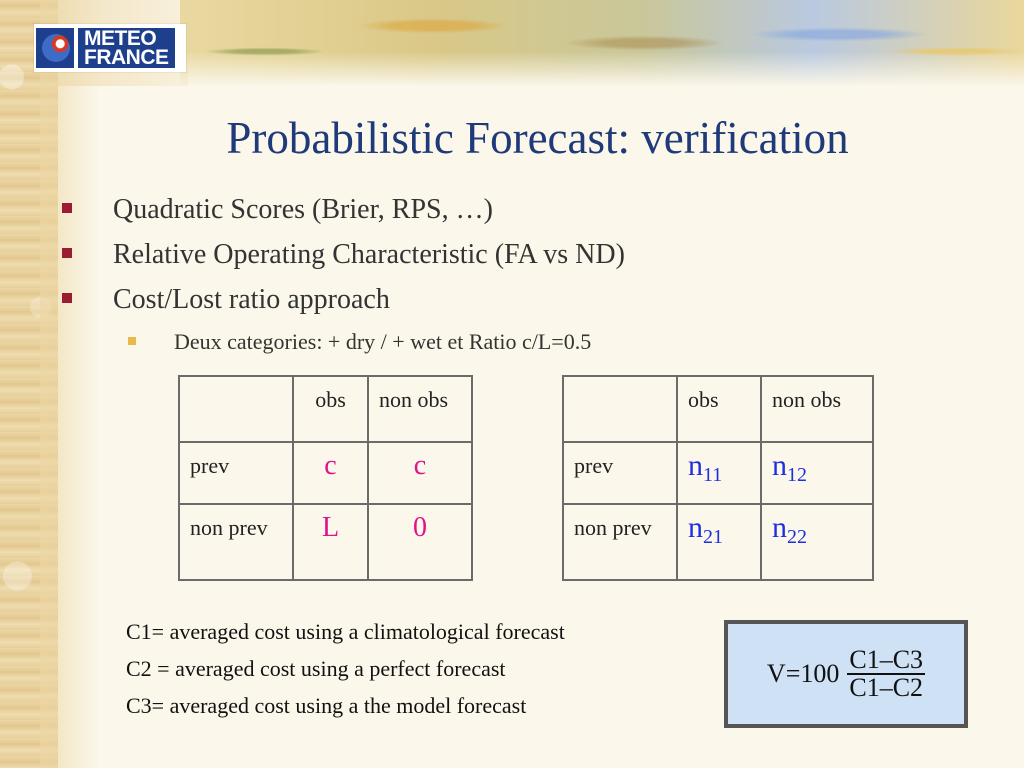 The image size is (1024, 768). I want to click on cell-n22: n22, so click(817, 542).